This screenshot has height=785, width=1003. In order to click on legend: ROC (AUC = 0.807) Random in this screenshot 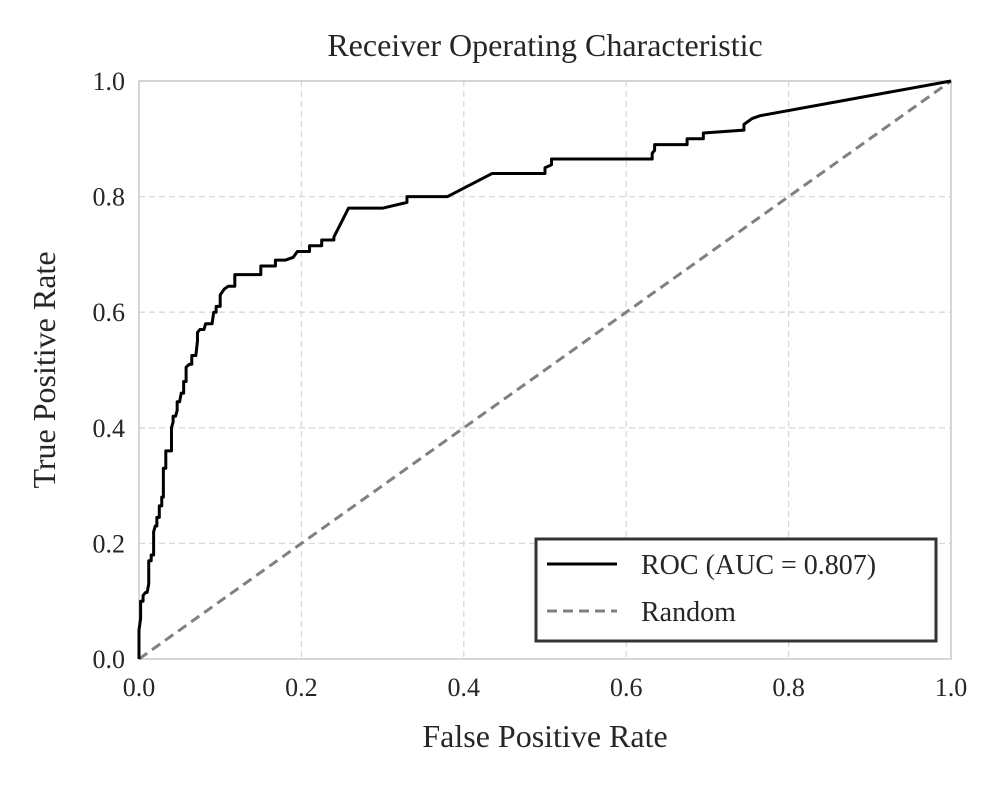, I will do `click(736, 590)`.